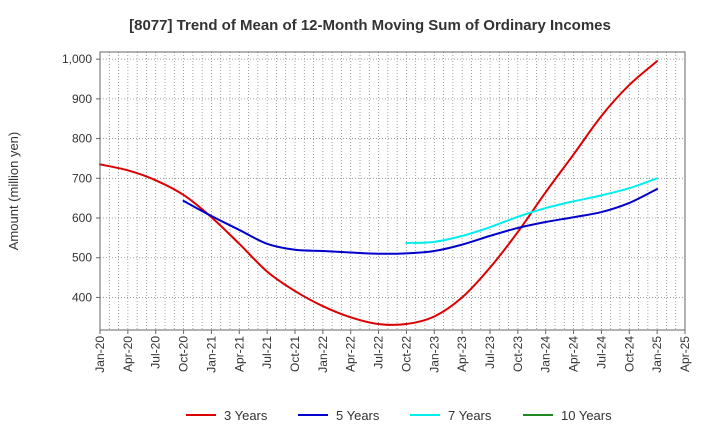 The height and width of the screenshot is (445, 720). I want to click on x-tick-label: Jan-25, so click(657, 354).